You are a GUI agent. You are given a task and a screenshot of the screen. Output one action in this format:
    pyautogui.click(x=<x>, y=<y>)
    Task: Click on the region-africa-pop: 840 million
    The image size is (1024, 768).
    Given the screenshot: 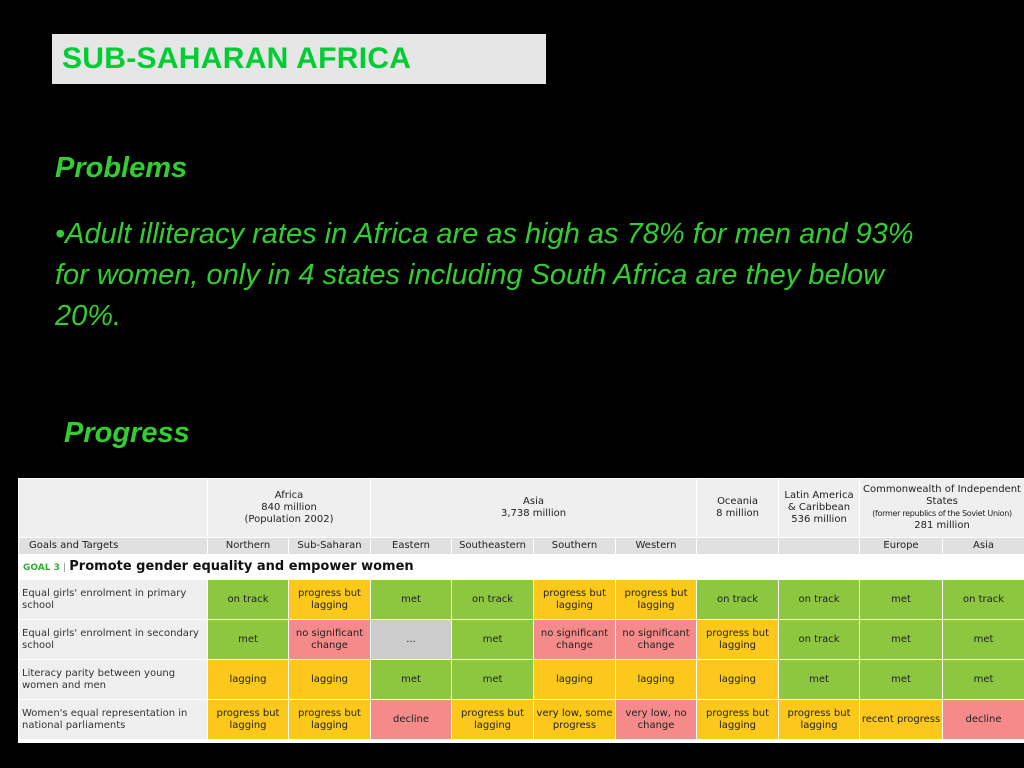 What is the action you would take?
    pyautogui.click(x=289, y=507)
    